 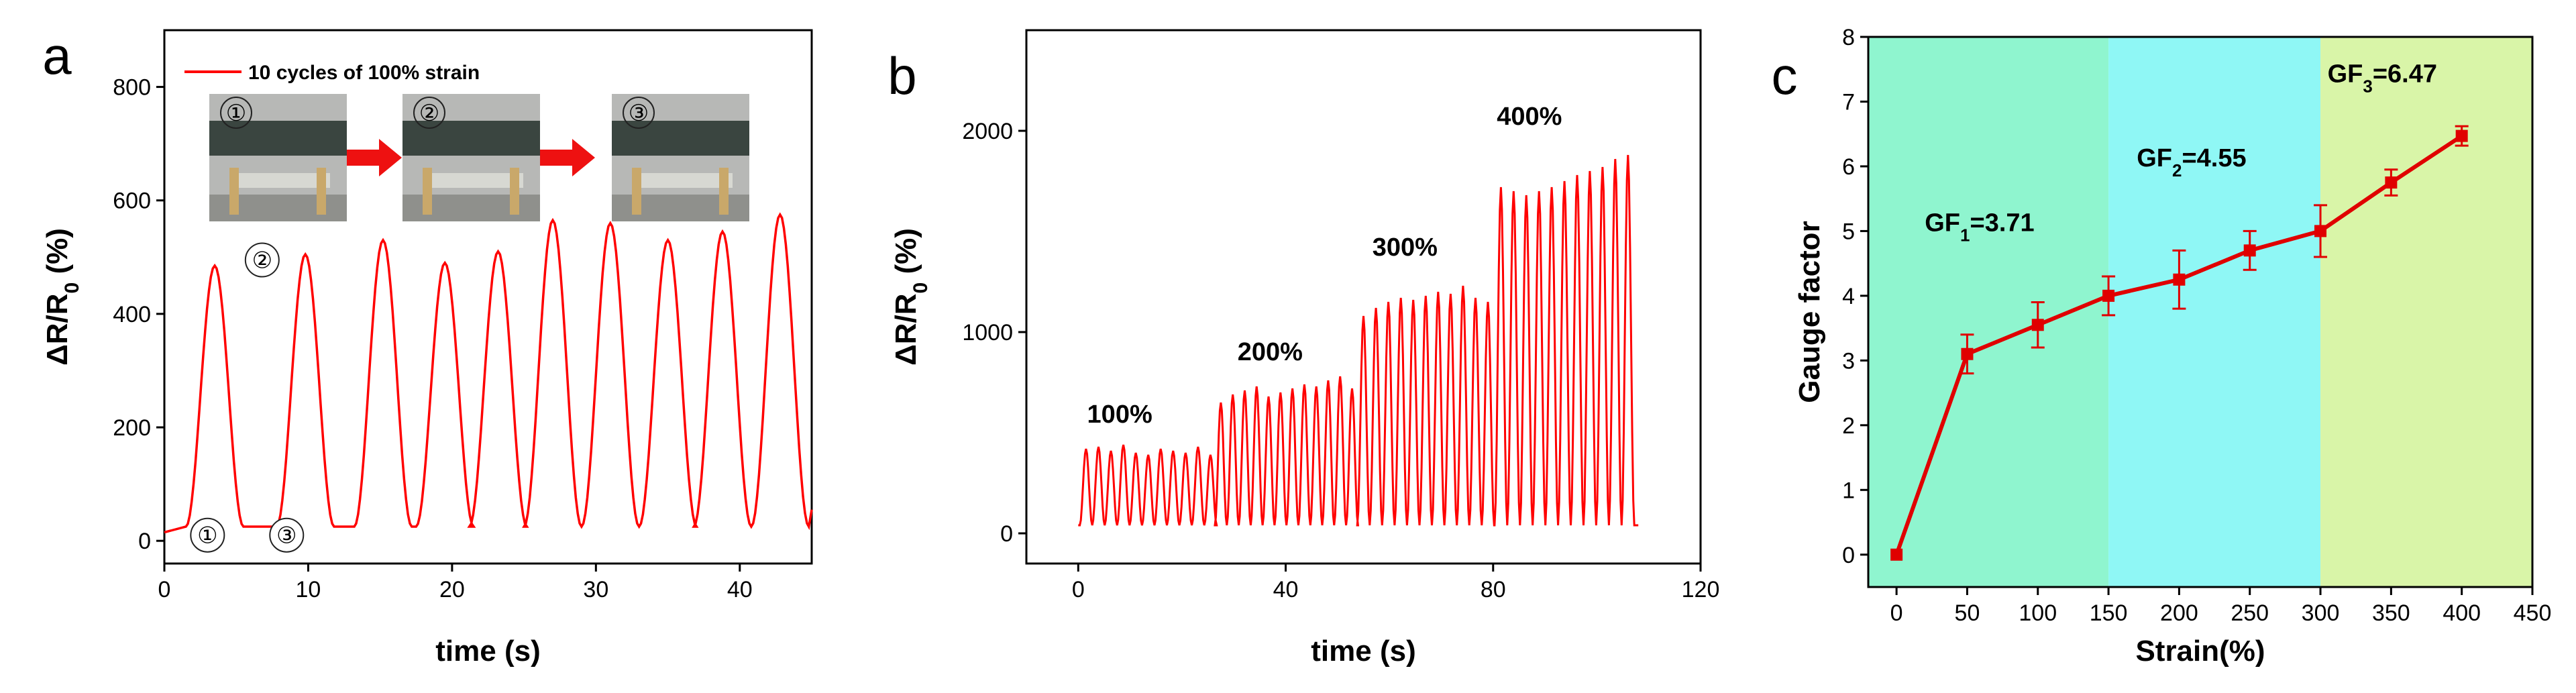 What do you see at coordinates (1965, 235) in the screenshot?
I see `annotation-subscript: 1` at bounding box center [1965, 235].